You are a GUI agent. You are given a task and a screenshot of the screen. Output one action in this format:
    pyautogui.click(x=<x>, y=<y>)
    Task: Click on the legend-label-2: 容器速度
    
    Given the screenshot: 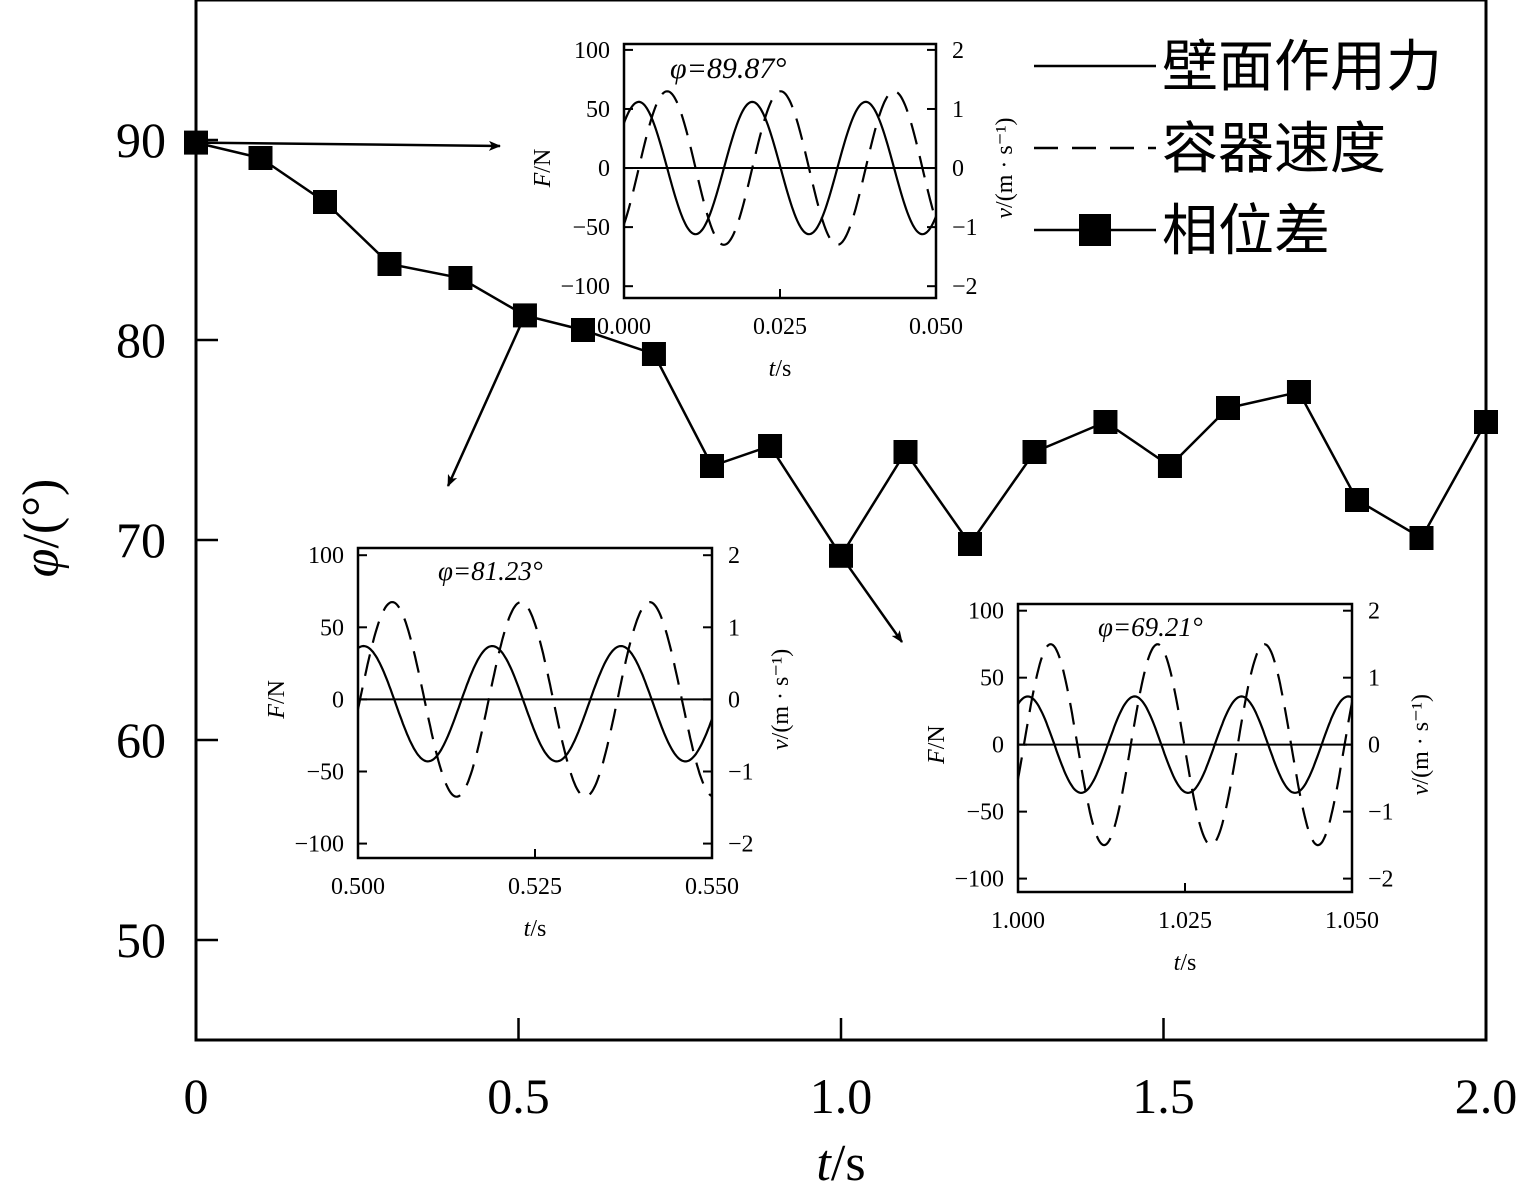 What is the action you would take?
    pyautogui.click(x=1274, y=149)
    